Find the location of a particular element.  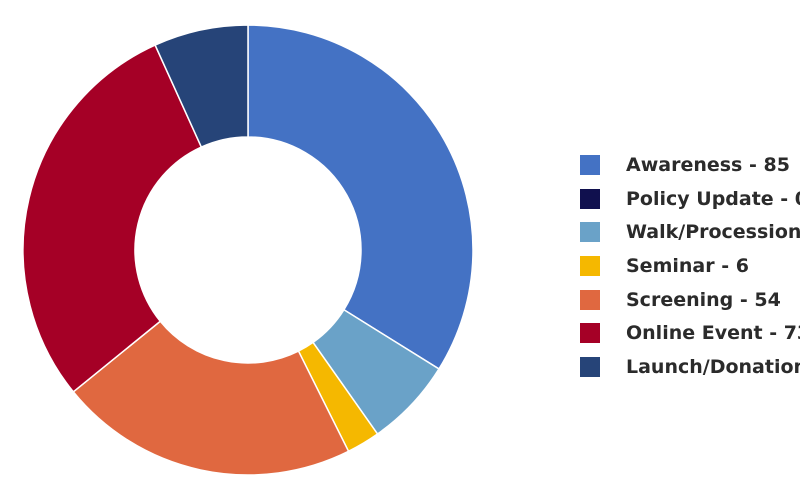

legend-item-online-event: Online Event - 73 is located at coordinates (690, 333).